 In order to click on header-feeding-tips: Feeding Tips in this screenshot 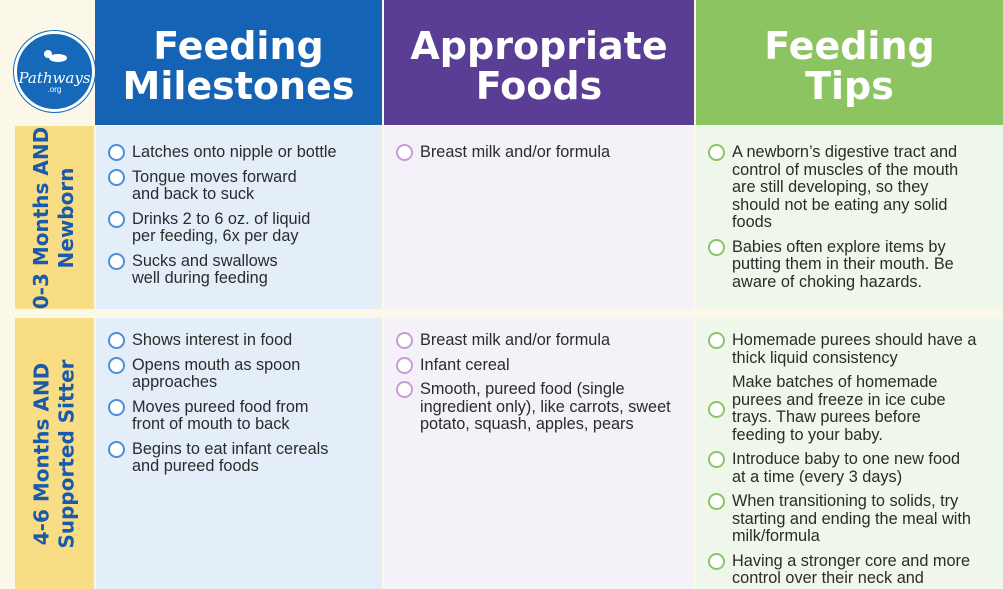, I will do `click(849, 62)`.